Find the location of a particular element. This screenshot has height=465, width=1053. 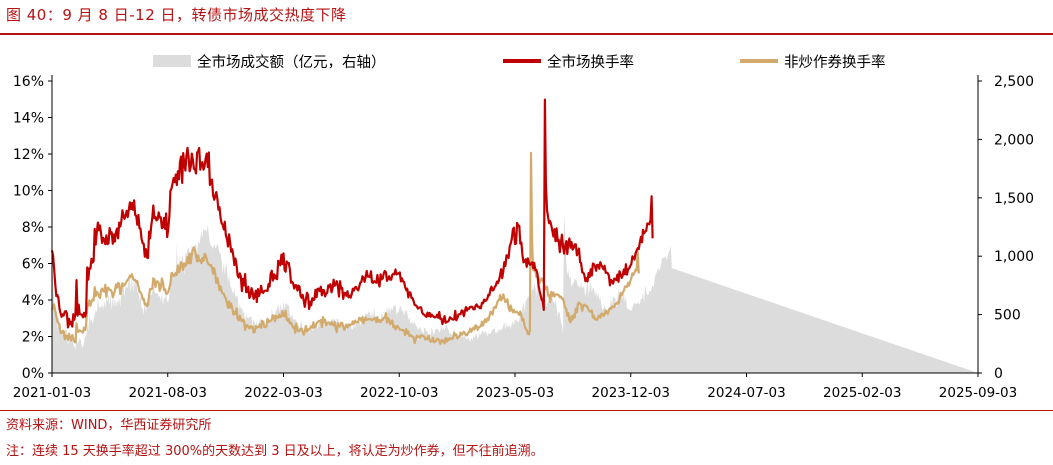

right-tick-label: 1,500 is located at coordinates (1014, 199).